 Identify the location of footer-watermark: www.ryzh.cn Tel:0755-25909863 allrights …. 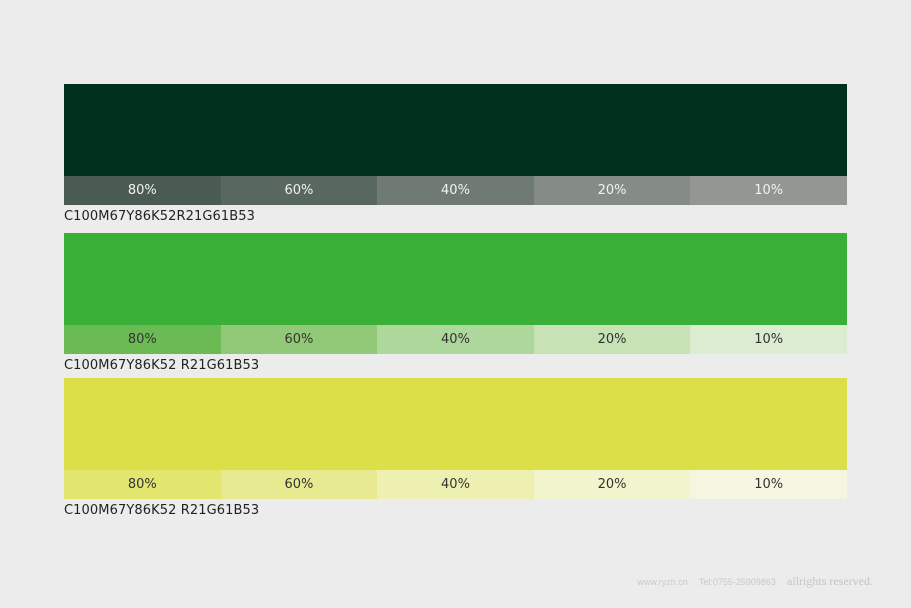
(755, 579).